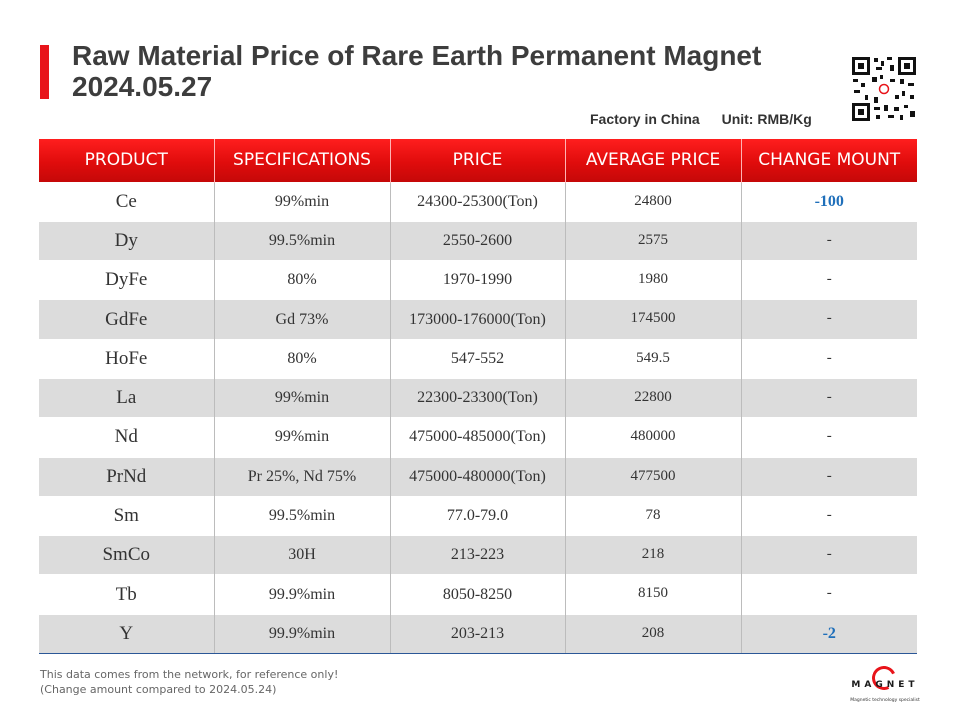 The image size is (960, 720). I want to click on cell-price: 24300-25300(Ton), so click(478, 201).